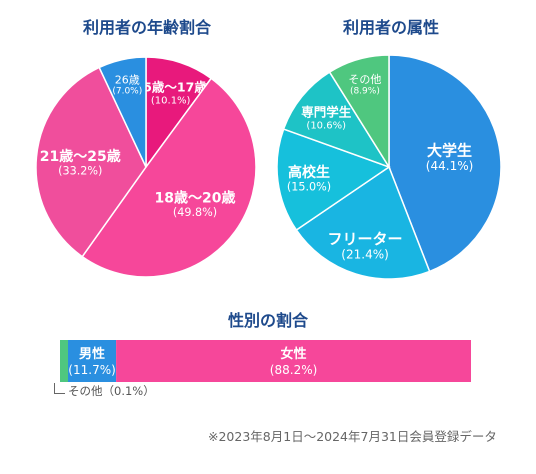 The height and width of the screenshot is (474, 536). I want to click on age-slice-pct-2: (33.2%), so click(80, 170).